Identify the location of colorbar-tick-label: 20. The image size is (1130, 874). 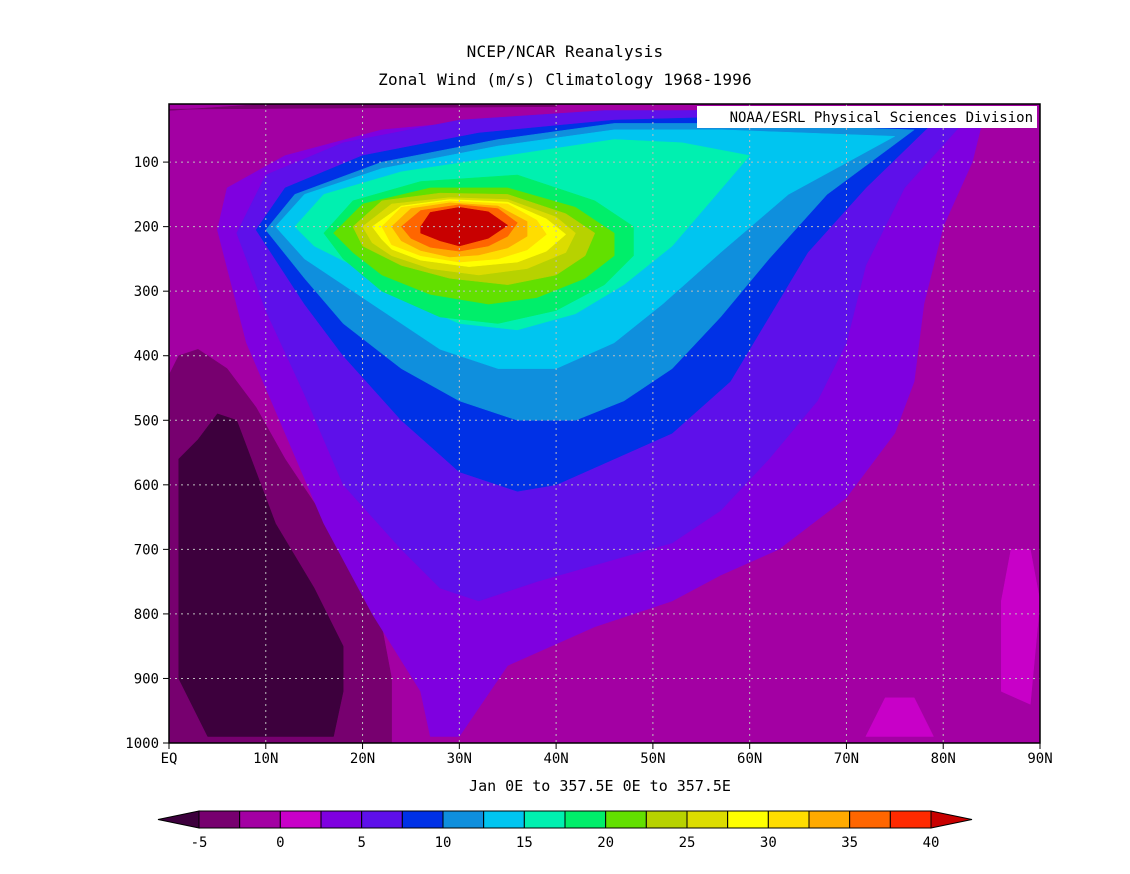
(605, 843).